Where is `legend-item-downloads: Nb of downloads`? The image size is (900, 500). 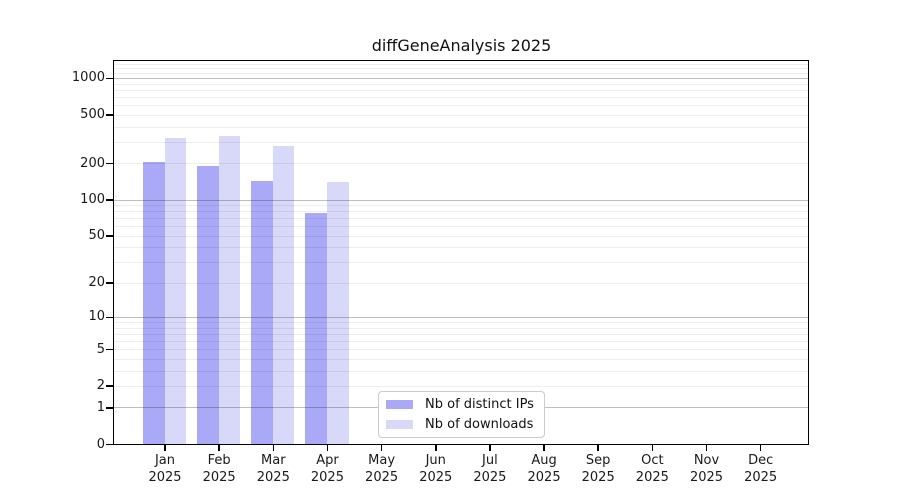
legend-item-downloads: Nb of downloads is located at coordinates (465, 424).